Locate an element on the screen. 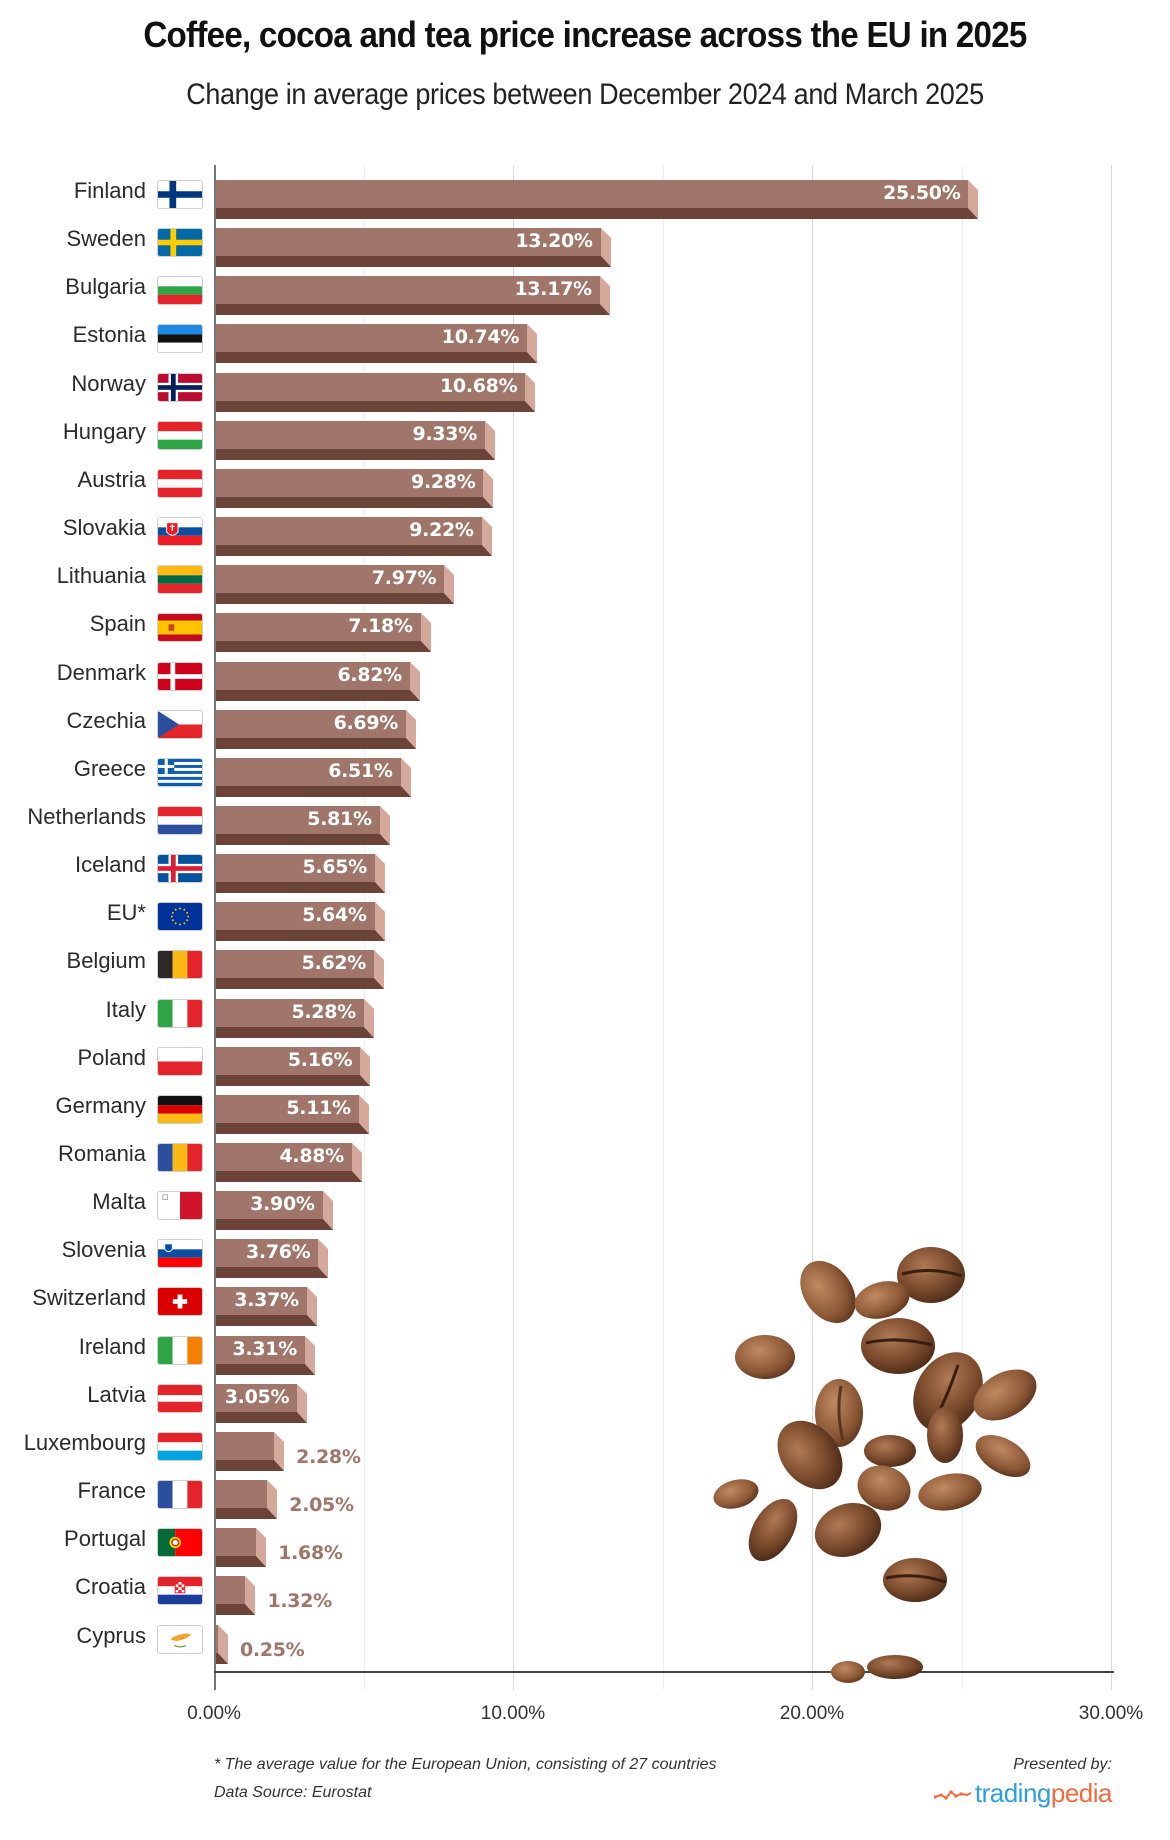 This screenshot has height=1840, width=1170. flag-pt-icon is located at coordinates (180, 1543).